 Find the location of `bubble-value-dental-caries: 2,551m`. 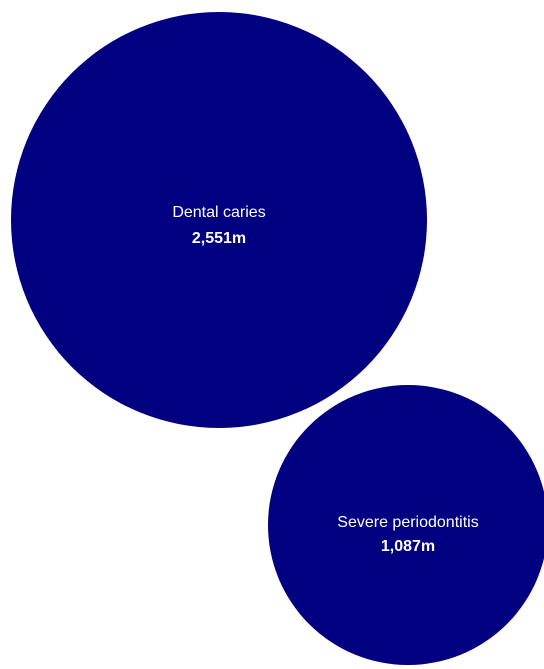

bubble-value-dental-caries: 2,551m is located at coordinates (219, 238).